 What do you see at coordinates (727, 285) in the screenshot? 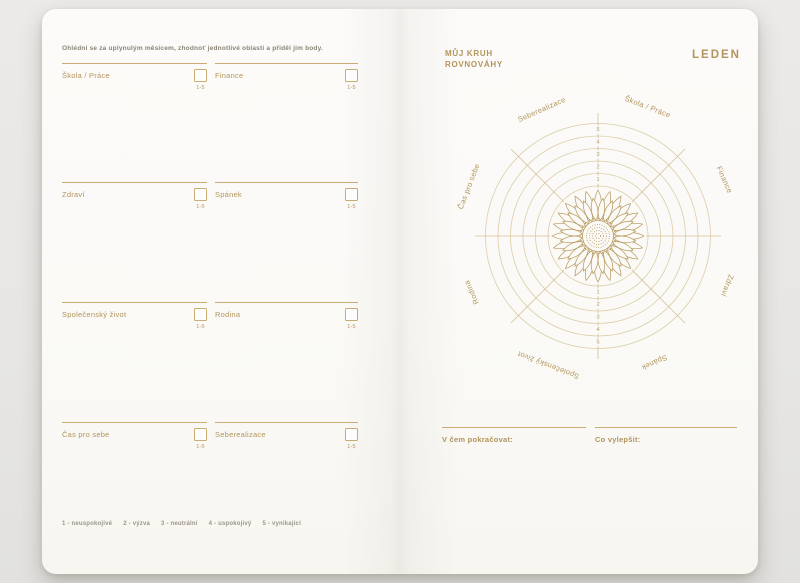
I see `wheel-category-label: Zdraví` at bounding box center [727, 285].